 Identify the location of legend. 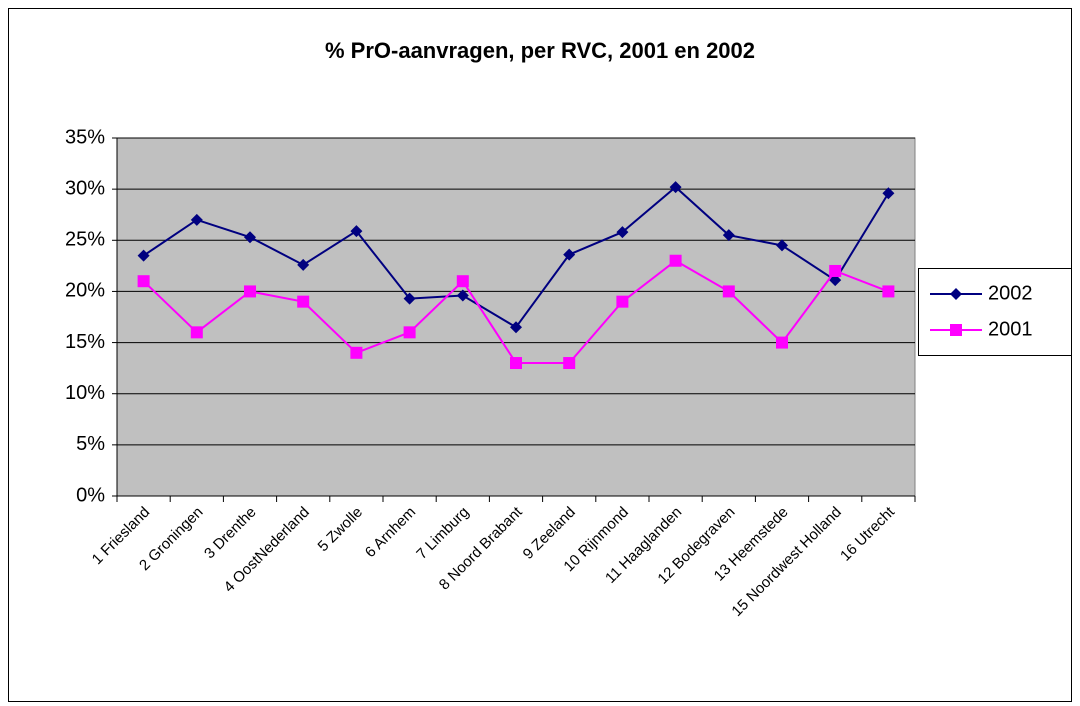
(995, 312).